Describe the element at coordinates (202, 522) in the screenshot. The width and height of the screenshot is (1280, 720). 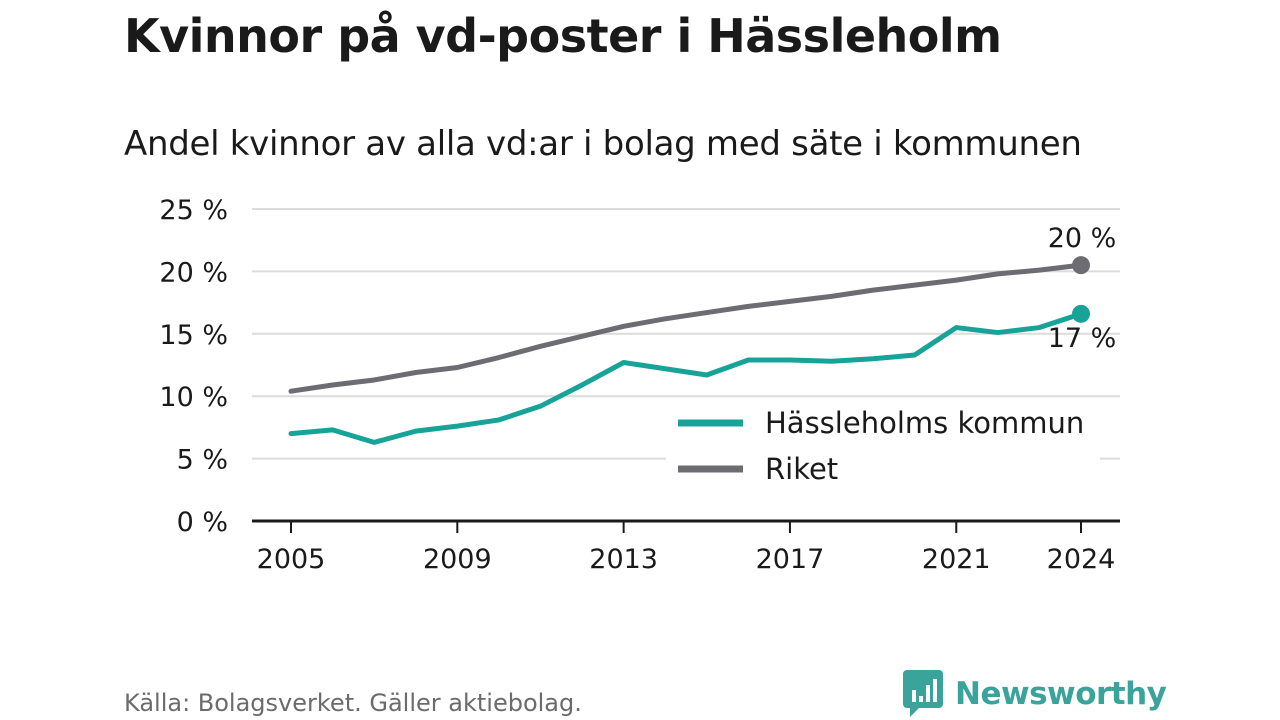
I see `y-tick-label: 0 %` at that location.